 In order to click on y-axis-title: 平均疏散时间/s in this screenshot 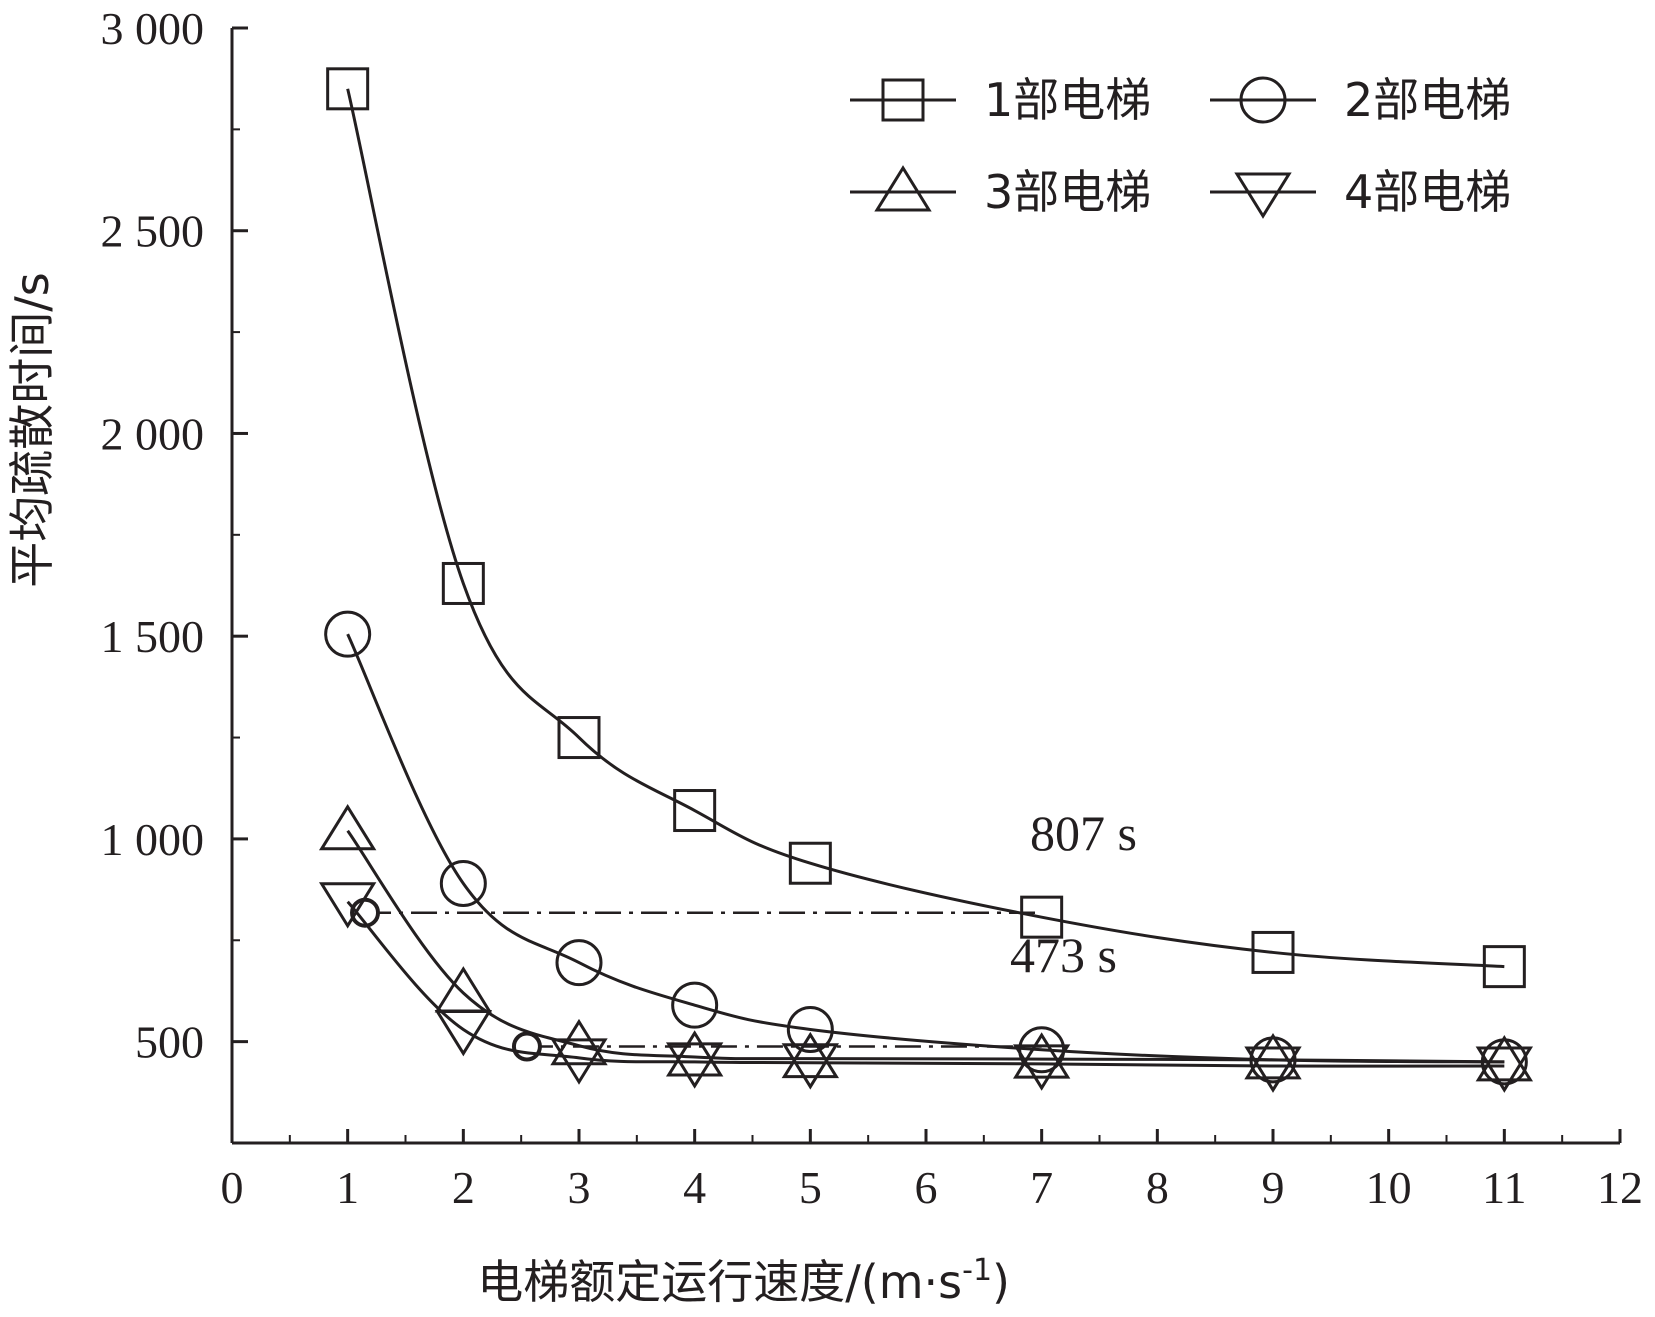, I will do `click(32, 429)`.